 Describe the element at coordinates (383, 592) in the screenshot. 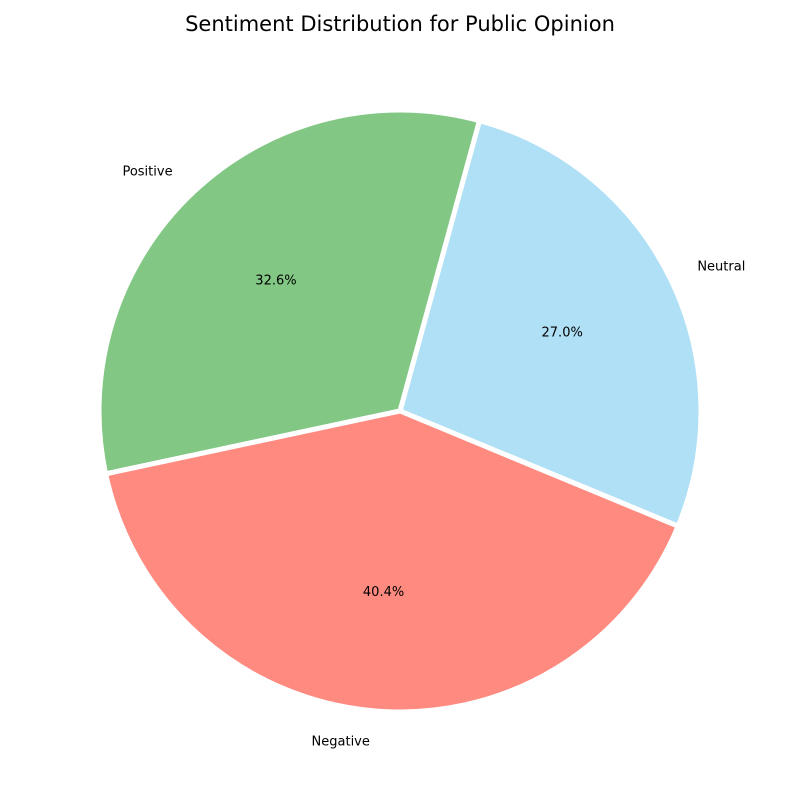

I see `percent-label-negative: 40.4%` at that location.